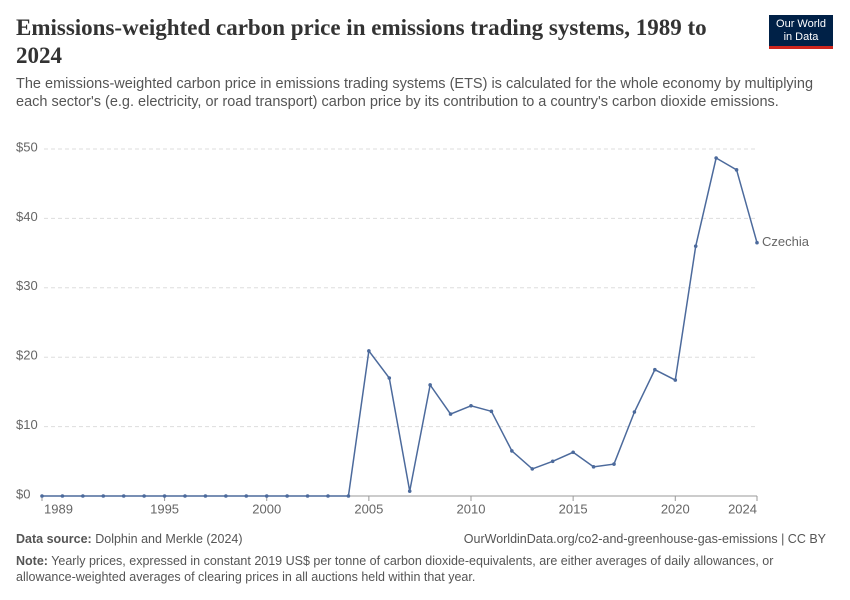  What do you see at coordinates (58, 508) in the screenshot?
I see `x-tick-label: 1989` at bounding box center [58, 508].